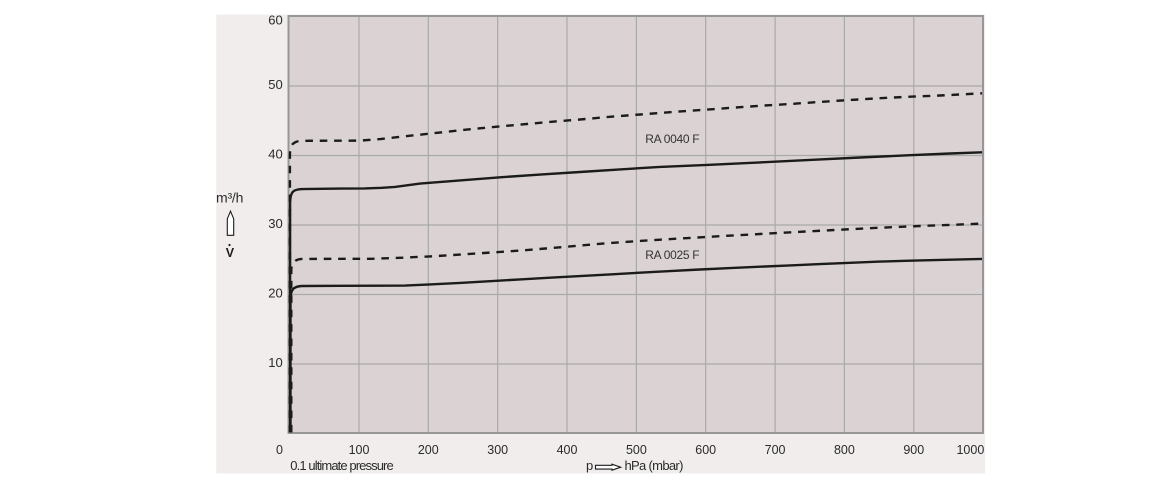  What do you see at coordinates (428, 450) in the screenshot?
I see `svg-text: 200` at bounding box center [428, 450].